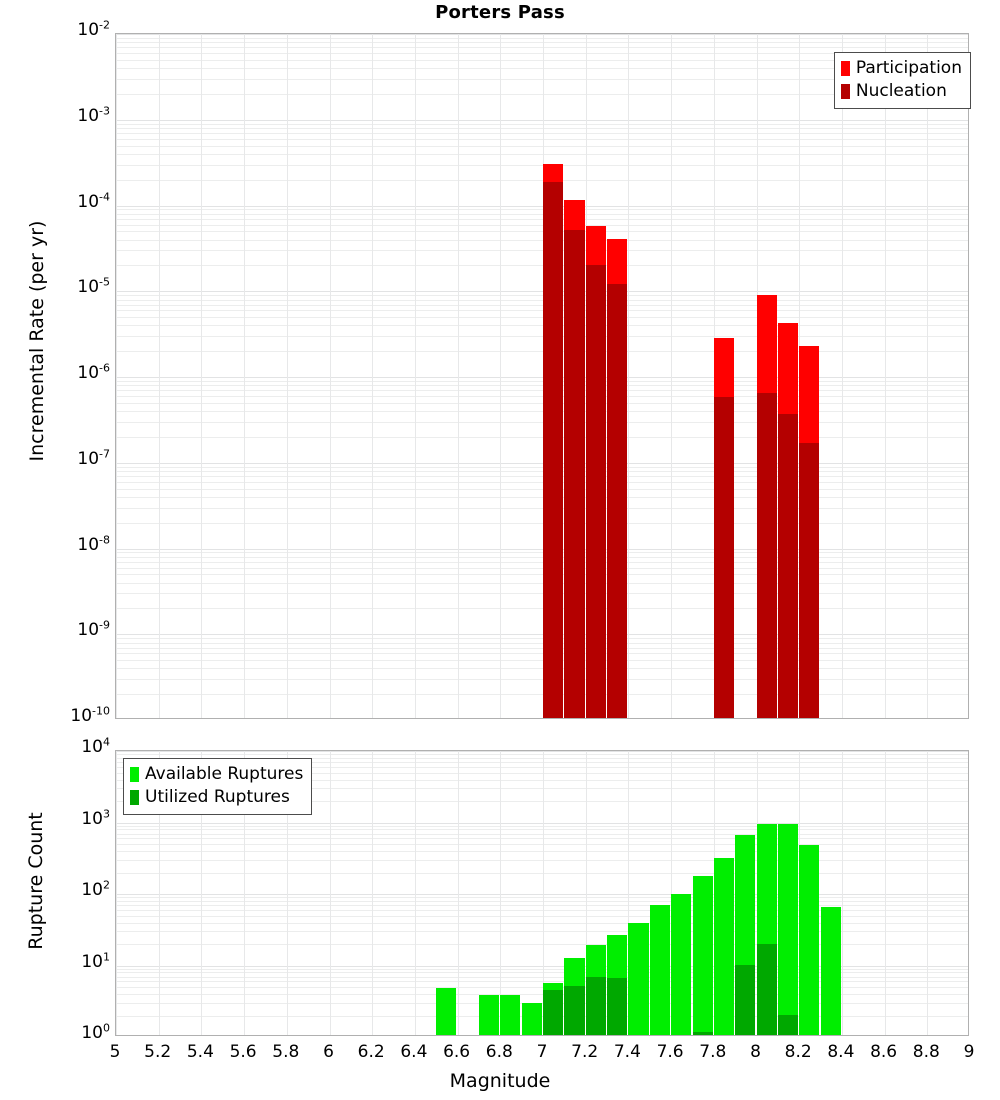  Describe the element at coordinates (243, 1052) in the screenshot. I see `x-tick-label: 5.6` at that location.